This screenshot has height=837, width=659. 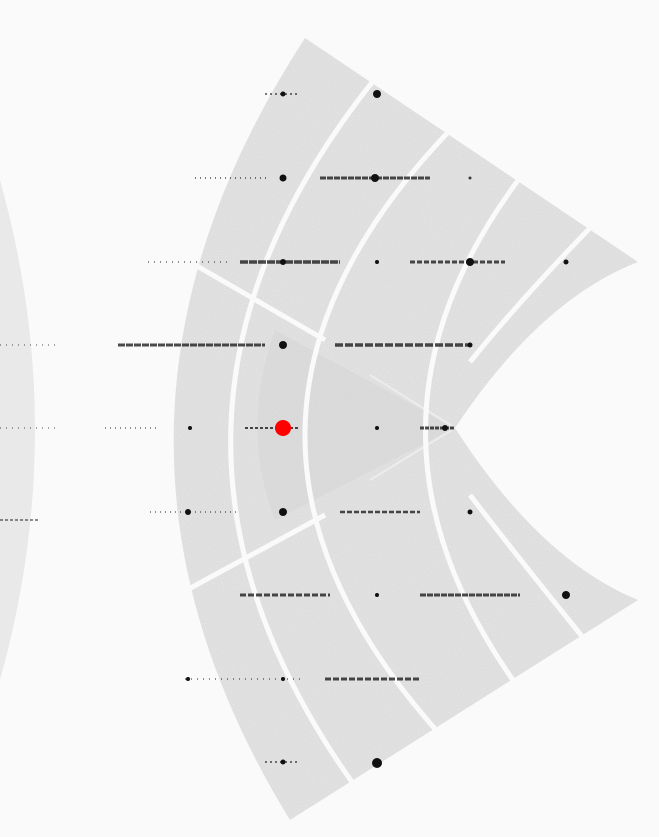 I want to click on gap-line-c, so click(x=413, y=427).